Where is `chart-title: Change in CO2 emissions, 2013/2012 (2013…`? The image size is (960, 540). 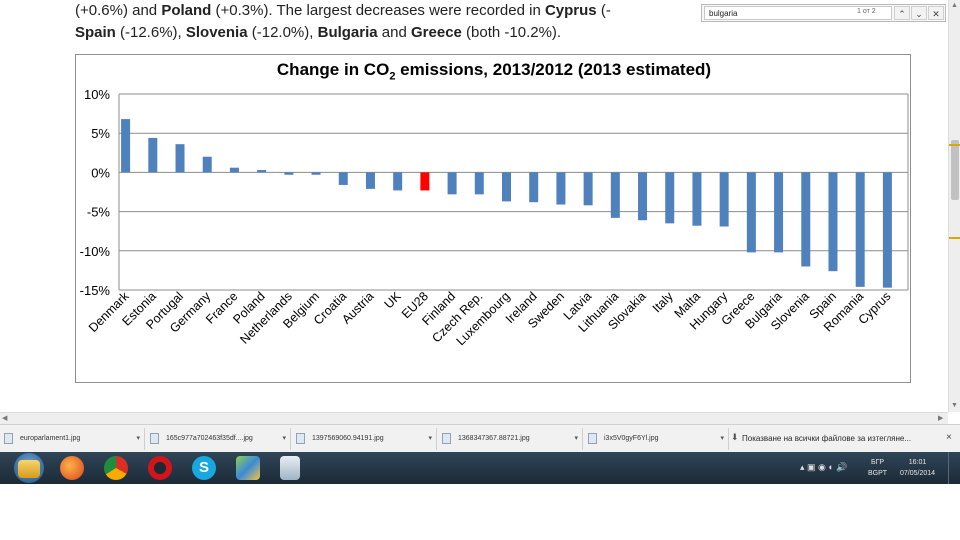
chart-title: Change in CO2 emissions, 2013/2012 (2013… is located at coordinates (494, 71).